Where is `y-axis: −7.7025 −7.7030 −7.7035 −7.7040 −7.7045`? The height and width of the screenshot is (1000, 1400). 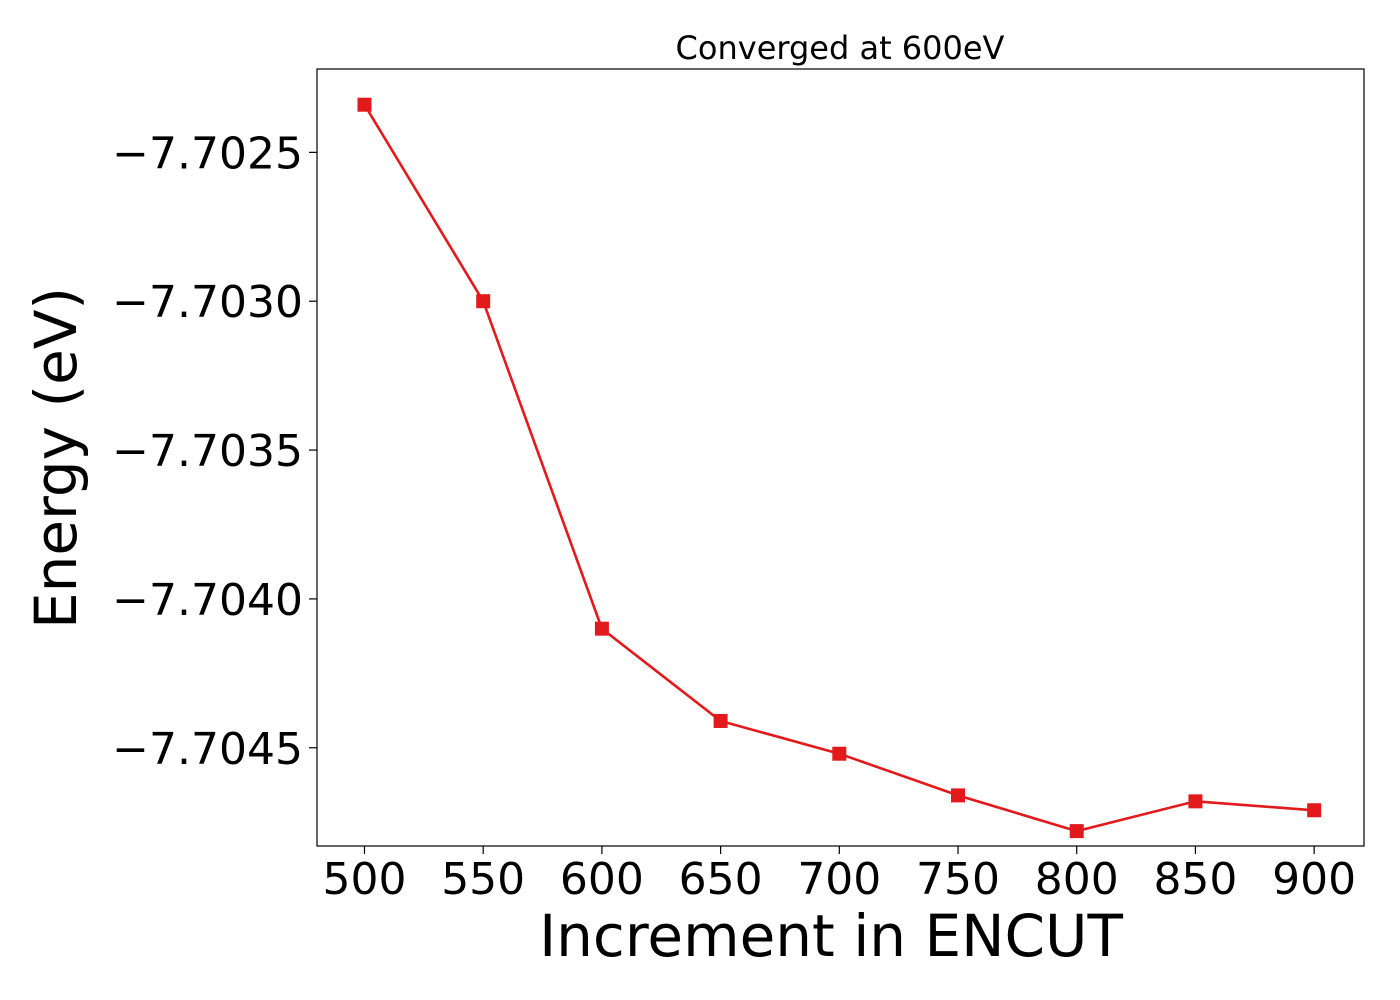 y-axis: −7.7025 −7.7030 −7.7035 −7.7040 −7.7045 is located at coordinates (214, 451).